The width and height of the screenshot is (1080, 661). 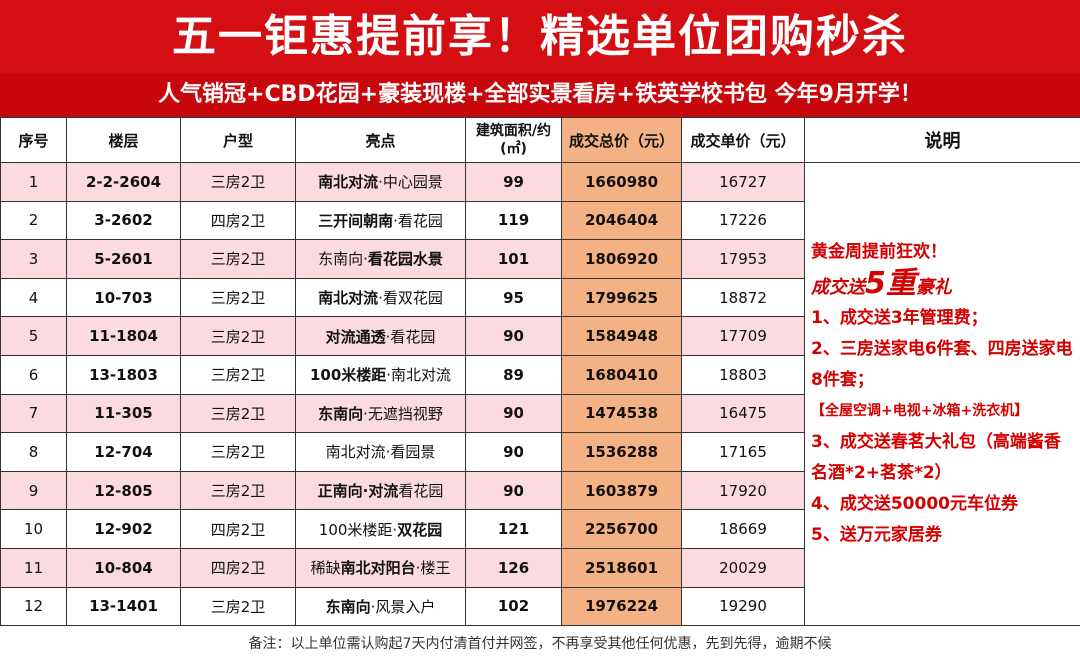 I want to click on cell-no: 1, so click(x=33, y=182).